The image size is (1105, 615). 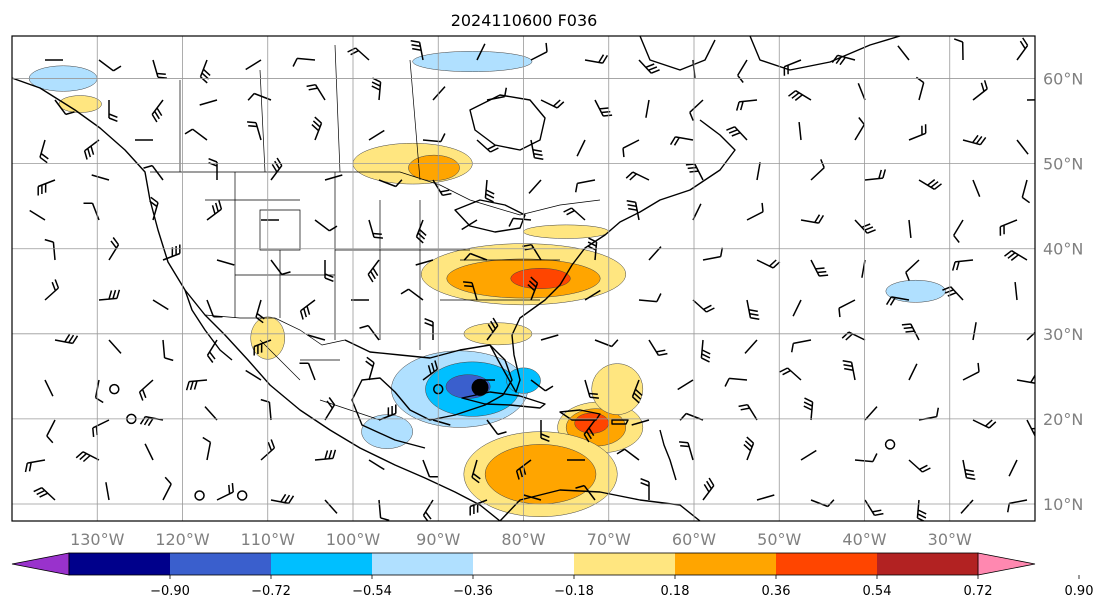 I want to click on baja-california, so click(x=208, y=325).